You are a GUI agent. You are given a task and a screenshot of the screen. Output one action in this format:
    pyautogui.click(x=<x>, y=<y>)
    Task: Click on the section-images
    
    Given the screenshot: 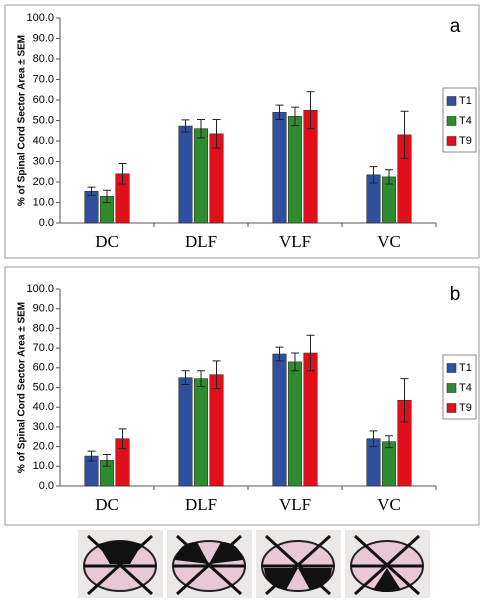 What is the action you would take?
    pyautogui.click(x=254, y=564)
    